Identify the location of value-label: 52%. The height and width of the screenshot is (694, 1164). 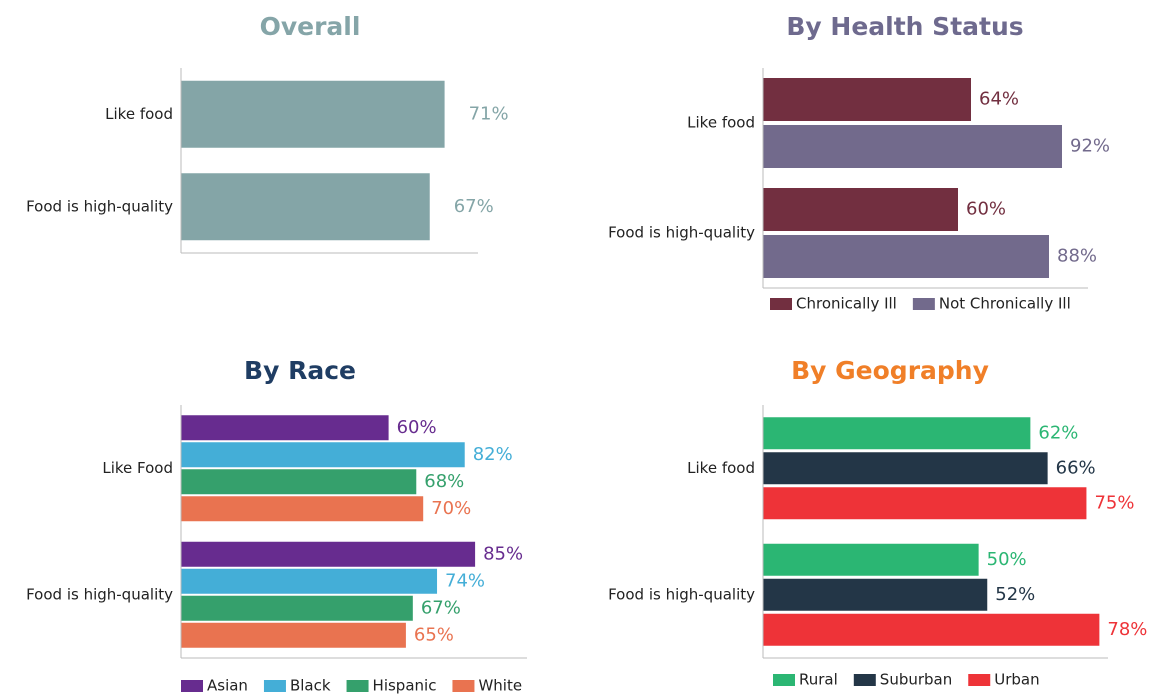
(1015, 594).